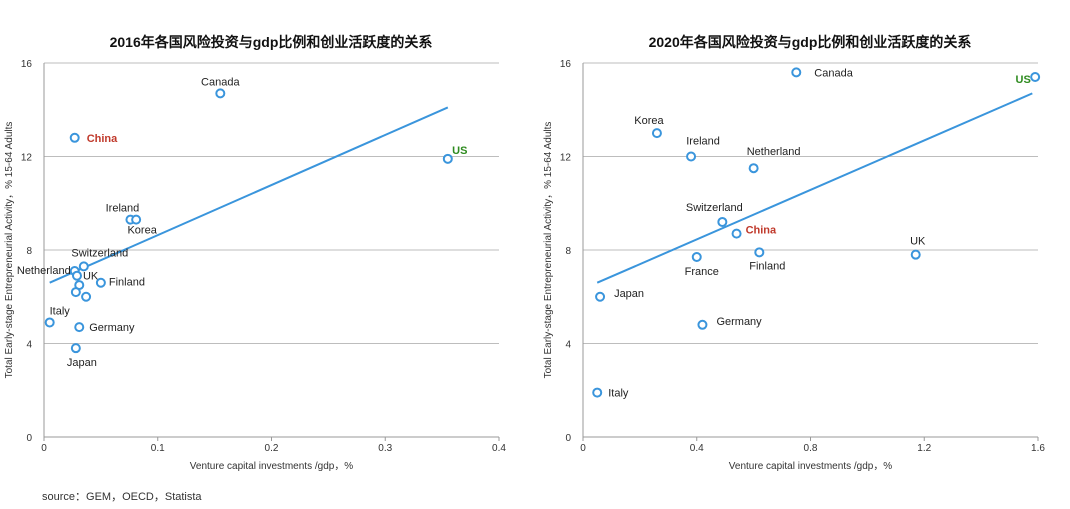 This screenshot has height=509, width=1070. Describe the element at coordinates (810, 42) in the screenshot. I see `chart-title: 2020年各国风险投资与gdp比例和创业活跃度的关系` at that location.